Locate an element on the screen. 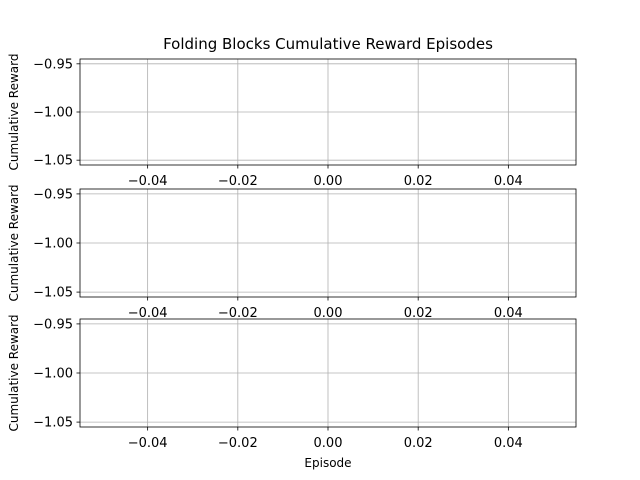 The image size is (640, 480). x-axis-label: Episode is located at coordinates (327, 463).